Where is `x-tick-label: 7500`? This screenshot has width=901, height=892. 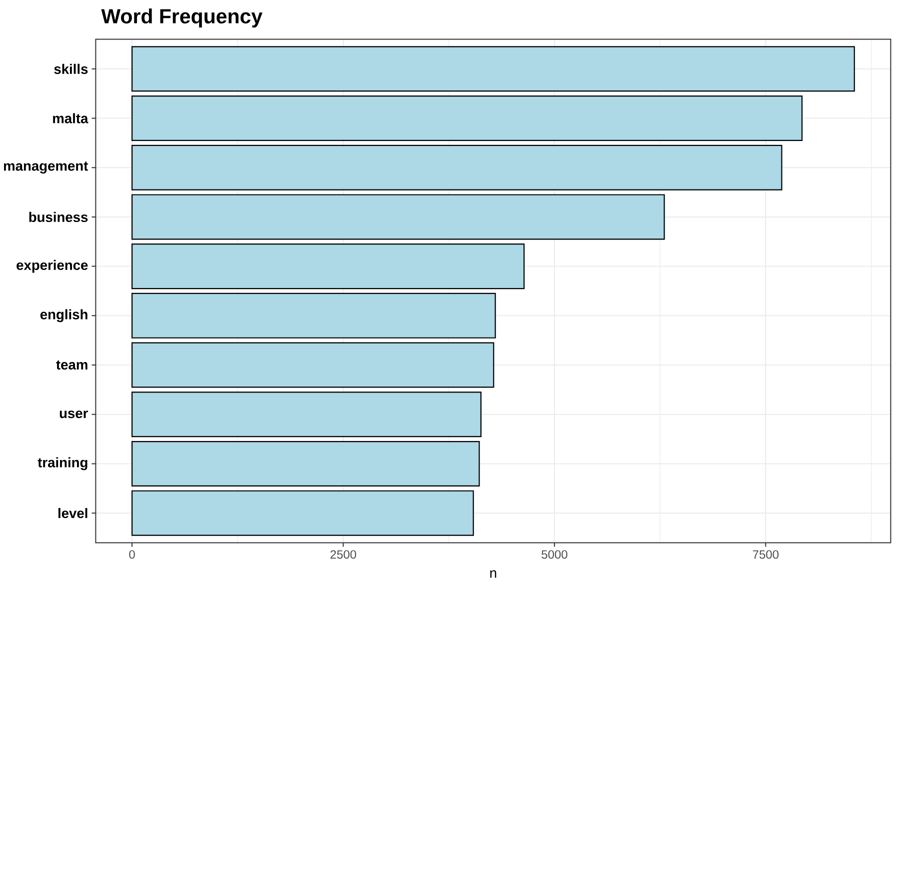 x-tick-label: 7500 is located at coordinates (765, 554).